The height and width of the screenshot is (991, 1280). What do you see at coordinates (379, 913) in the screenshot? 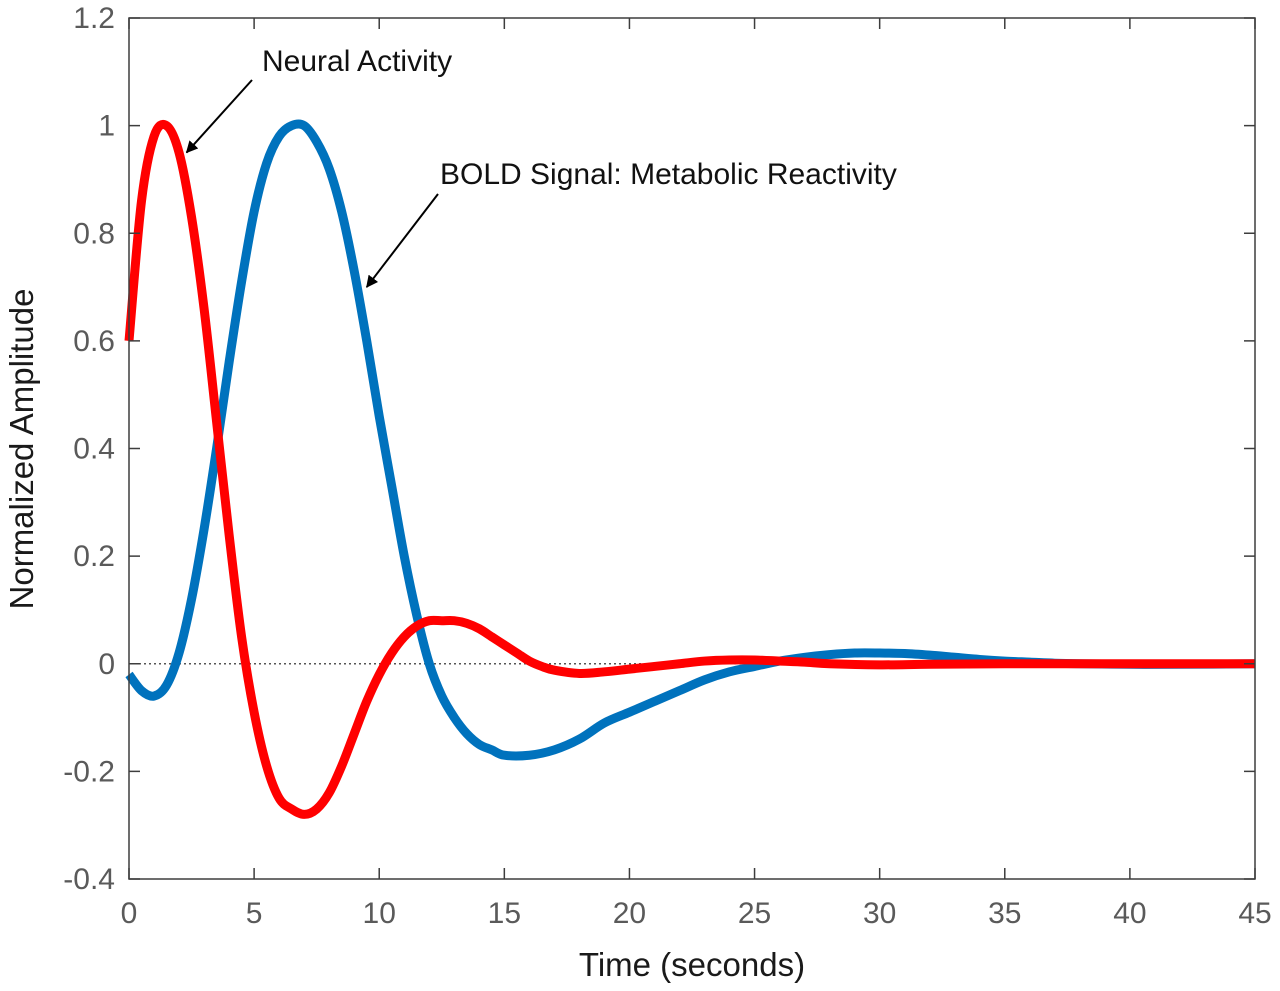
I see `x-tick-label: 10` at bounding box center [379, 913].